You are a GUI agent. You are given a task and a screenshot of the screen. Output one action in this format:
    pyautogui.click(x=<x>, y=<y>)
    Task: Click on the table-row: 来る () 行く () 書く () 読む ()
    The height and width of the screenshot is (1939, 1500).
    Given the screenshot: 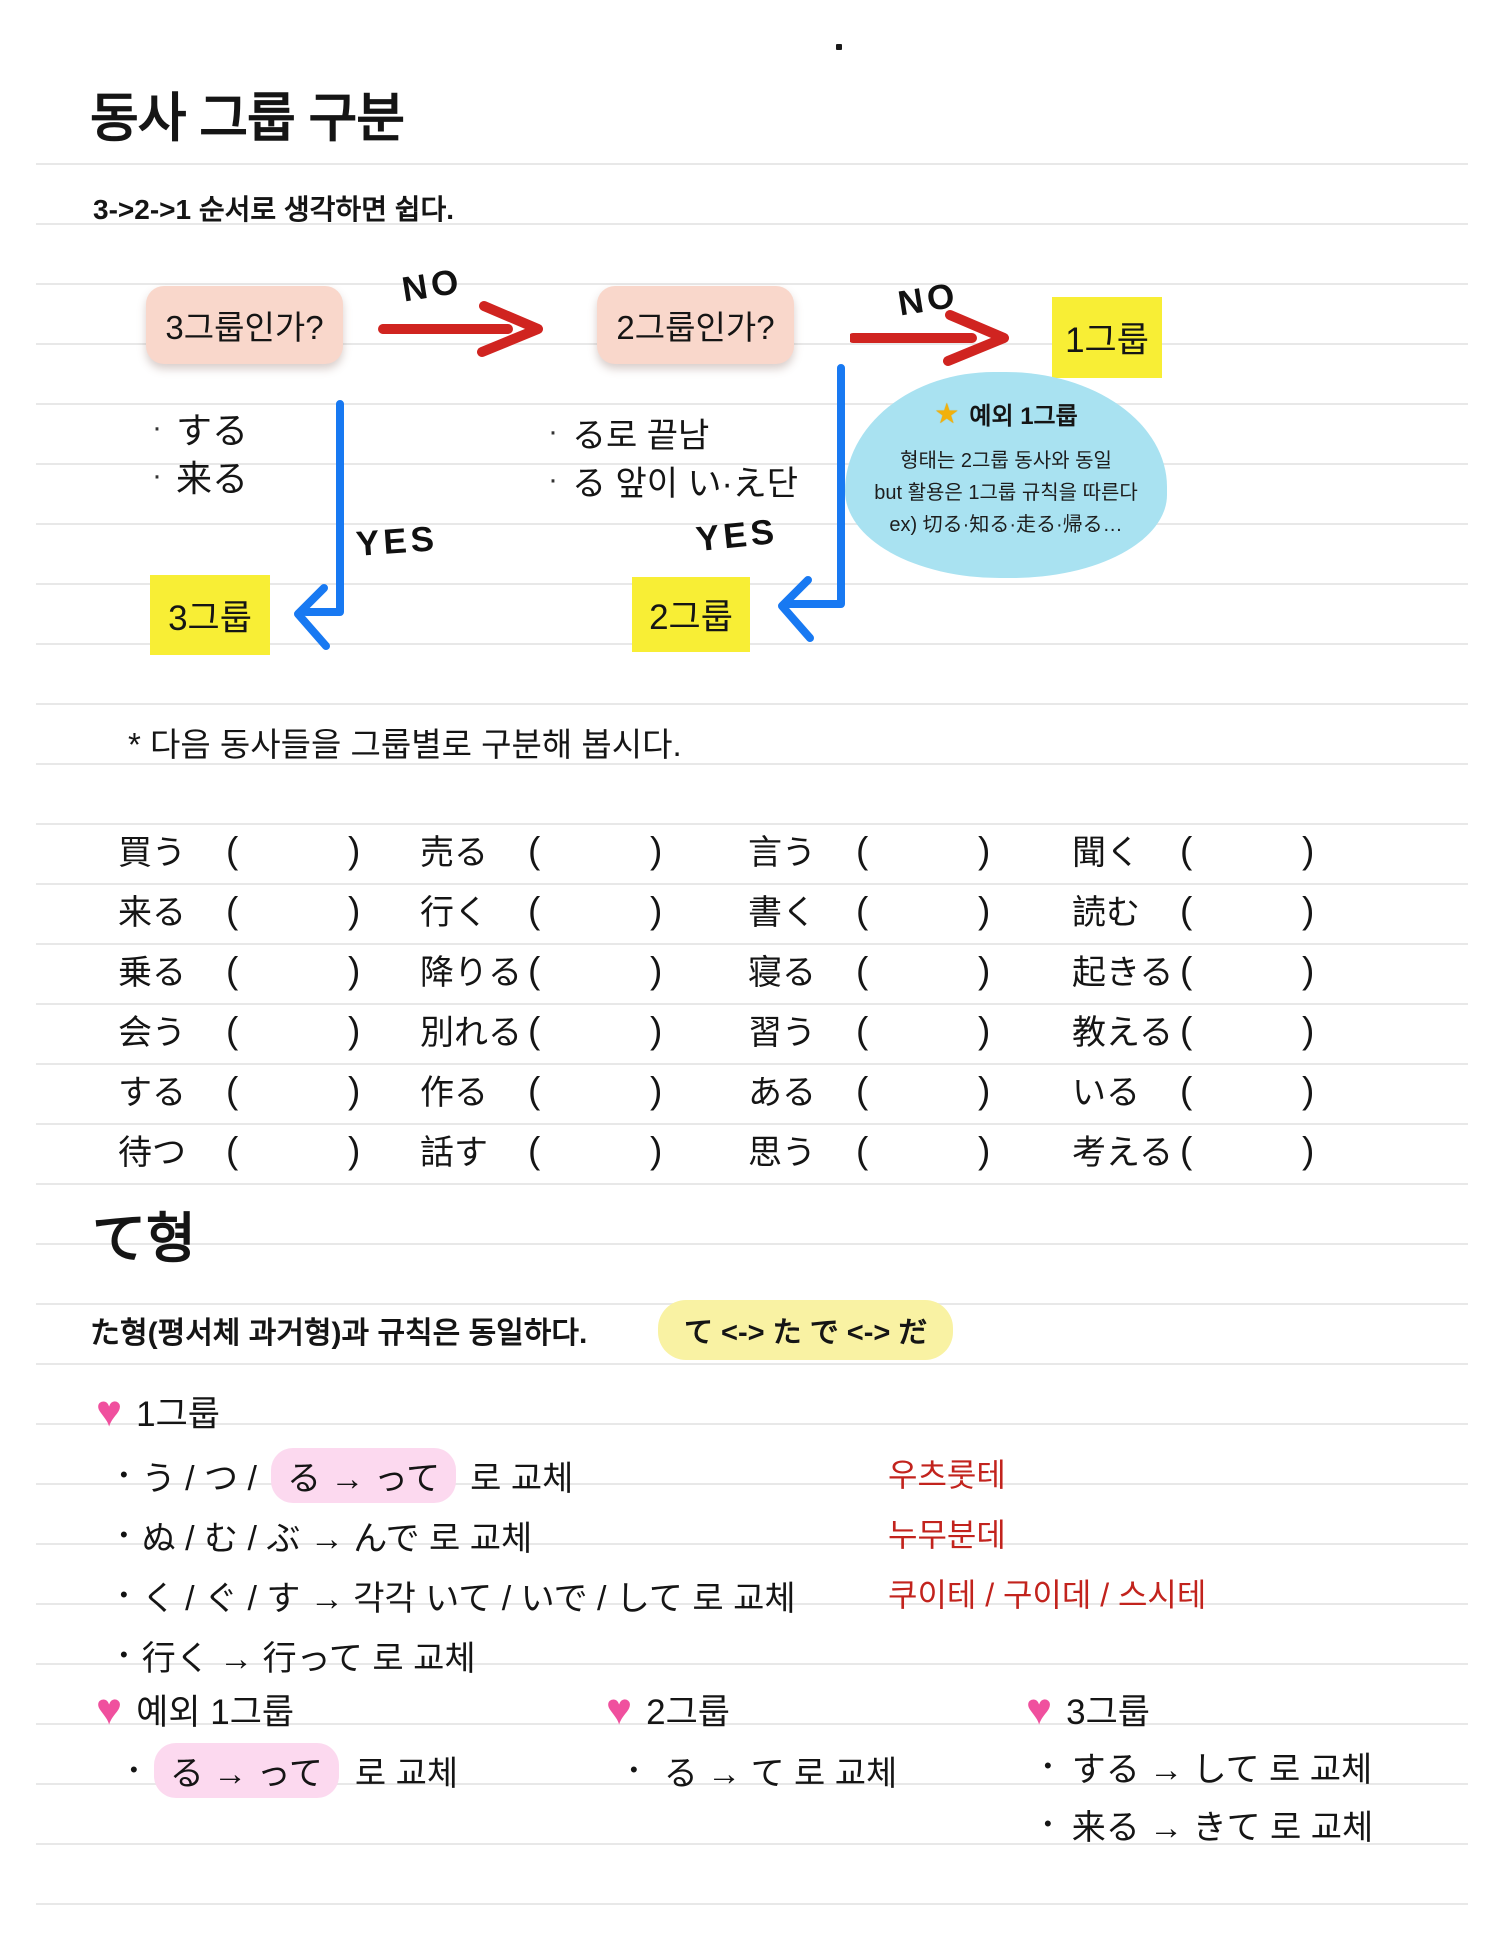 What is the action you would take?
    pyautogui.click(x=783, y=913)
    